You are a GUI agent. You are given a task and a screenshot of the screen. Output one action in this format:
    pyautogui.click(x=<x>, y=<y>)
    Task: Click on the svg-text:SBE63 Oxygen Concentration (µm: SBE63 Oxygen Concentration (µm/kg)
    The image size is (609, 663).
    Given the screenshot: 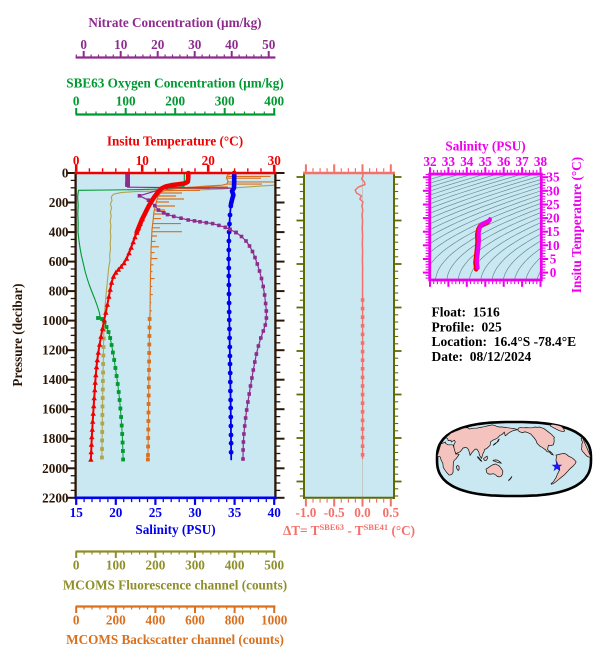 What is the action you would take?
    pyautogui.click(x=175, y=83)
    